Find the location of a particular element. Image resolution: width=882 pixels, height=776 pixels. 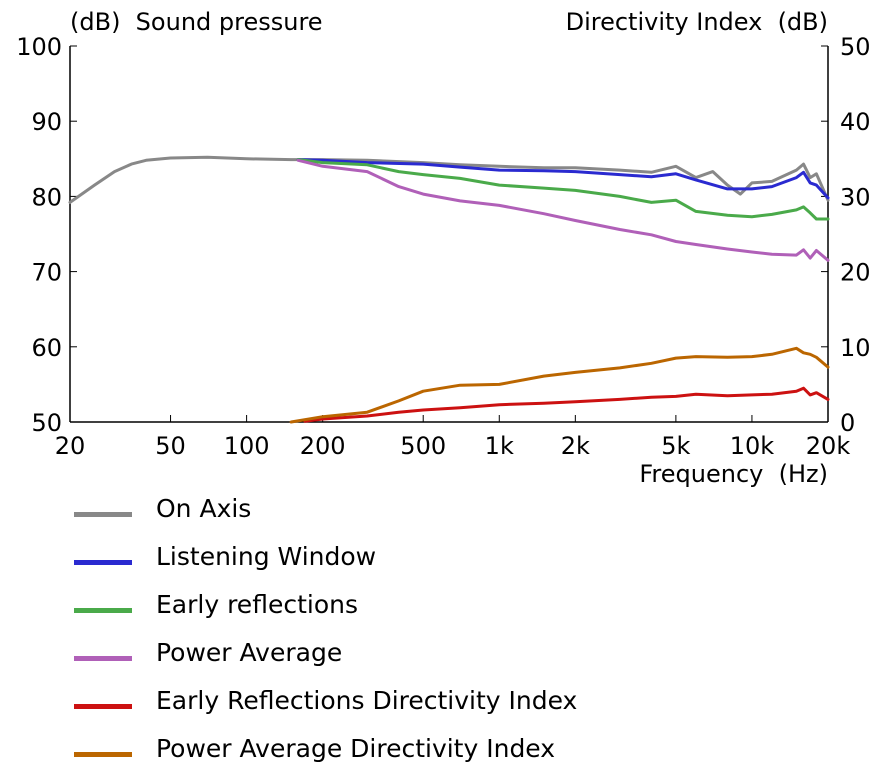

x-tick-label: 10k is located at coordinates (752, 446).